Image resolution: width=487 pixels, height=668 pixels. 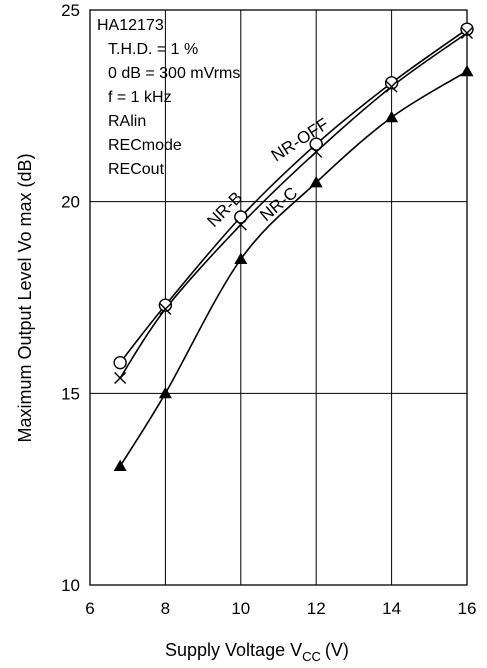 I want to click on x-tick-label: 10, so click(x=240, y=608).